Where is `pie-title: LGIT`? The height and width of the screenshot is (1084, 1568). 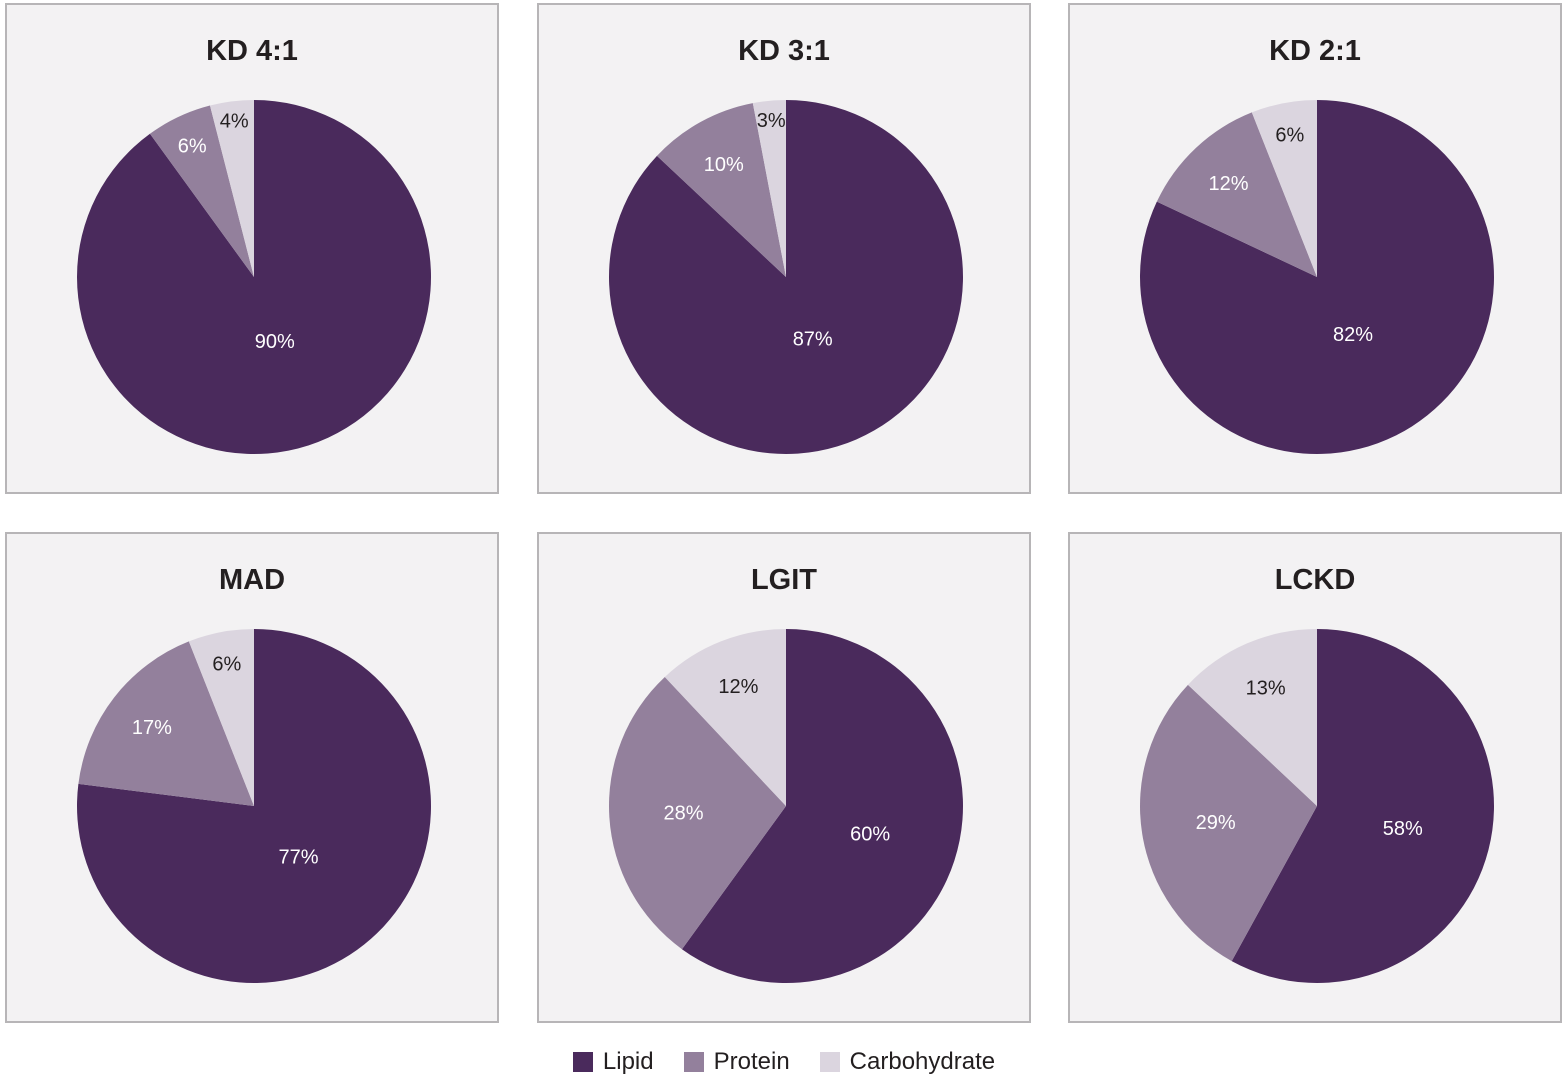 pie-title: LGIT is located at coordinates (784, 580).